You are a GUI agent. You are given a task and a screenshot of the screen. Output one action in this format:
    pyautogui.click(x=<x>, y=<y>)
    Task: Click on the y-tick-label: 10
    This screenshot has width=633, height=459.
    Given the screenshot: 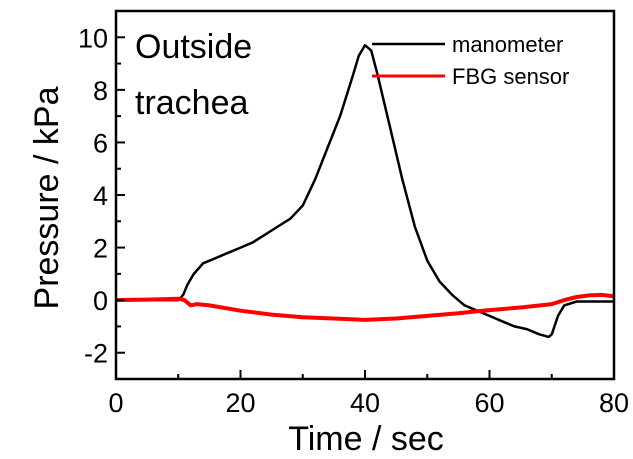 What is the action you would take?
    pyautogui.click(x=93, y=38)
    